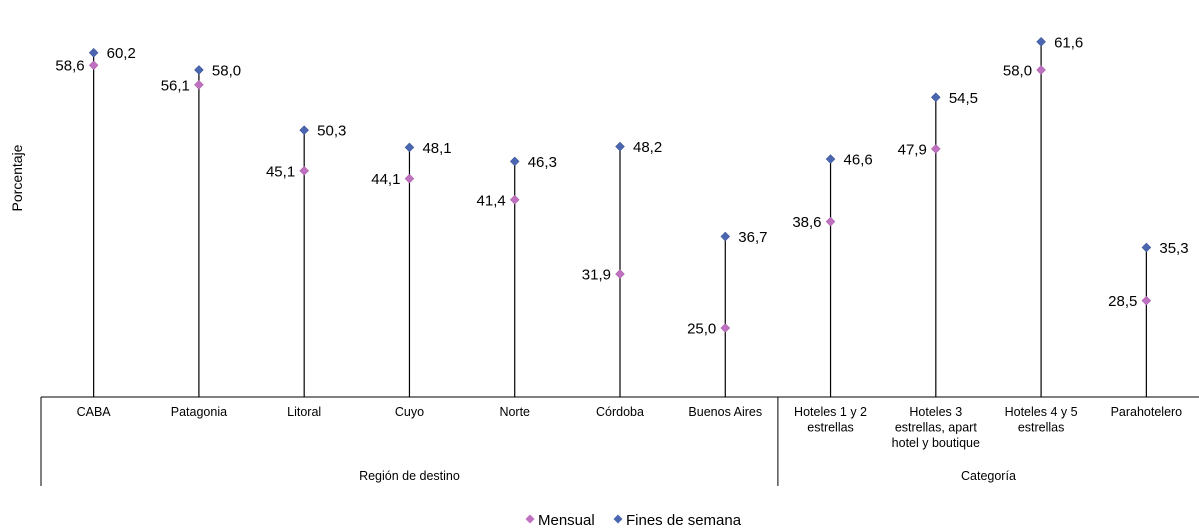 The image size is (1199, 529). I want to click on category-label: Parahotelero, so click(1147, 412).